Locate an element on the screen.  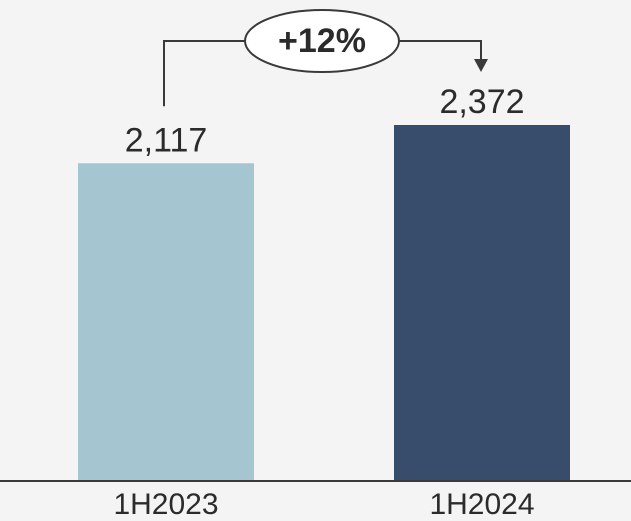
x-tick-label-1h2024: 1H2024 is located at coordinates (481, 504).